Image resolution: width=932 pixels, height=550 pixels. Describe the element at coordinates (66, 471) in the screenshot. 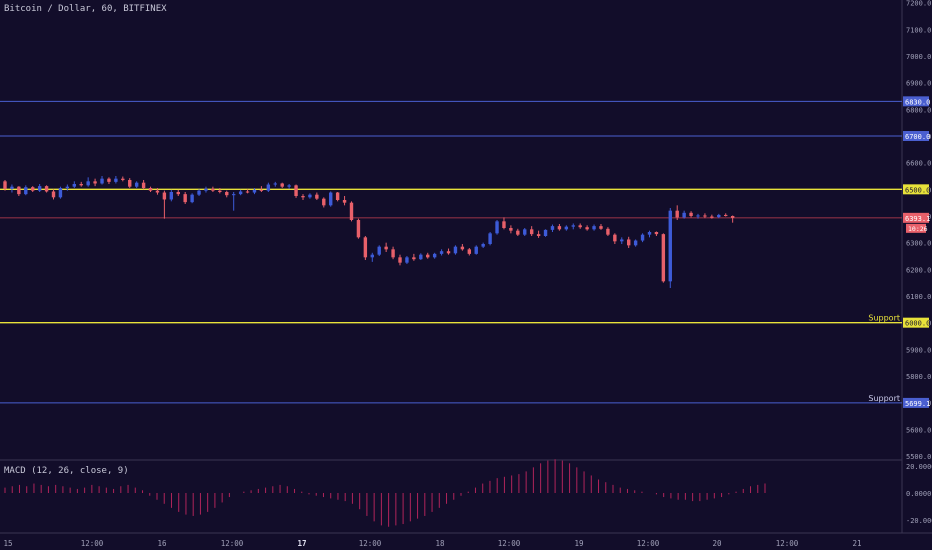

I see `macd-title: MACD (12, 26, close, 9)` at that location.